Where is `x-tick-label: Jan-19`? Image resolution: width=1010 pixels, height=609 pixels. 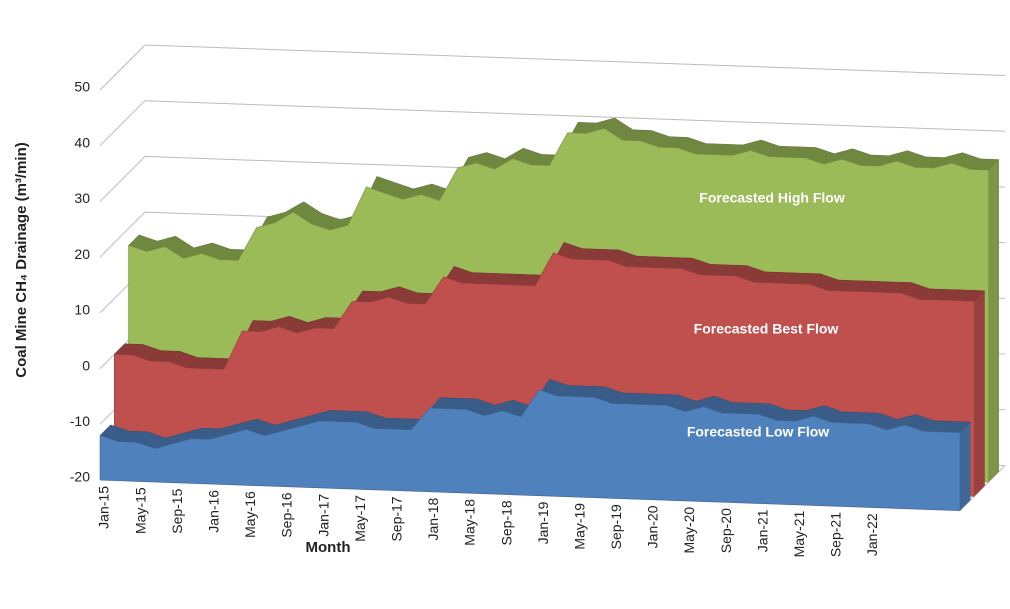
x-tick-label: Jan-19 is located at coordinates (543, 522).